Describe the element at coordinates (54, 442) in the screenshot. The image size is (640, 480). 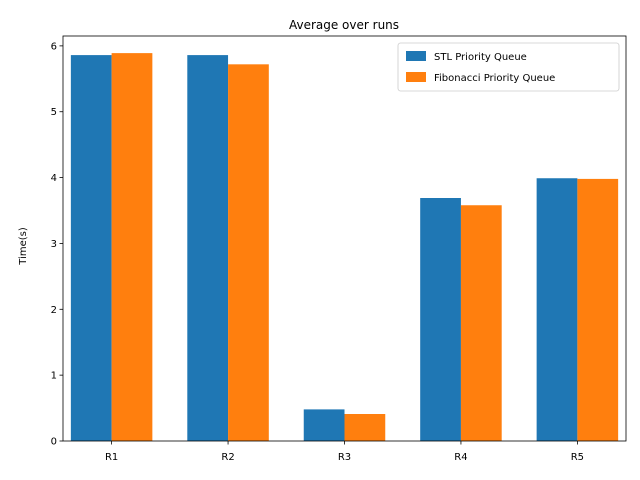
I see `y-tick-label: 0` at that location.